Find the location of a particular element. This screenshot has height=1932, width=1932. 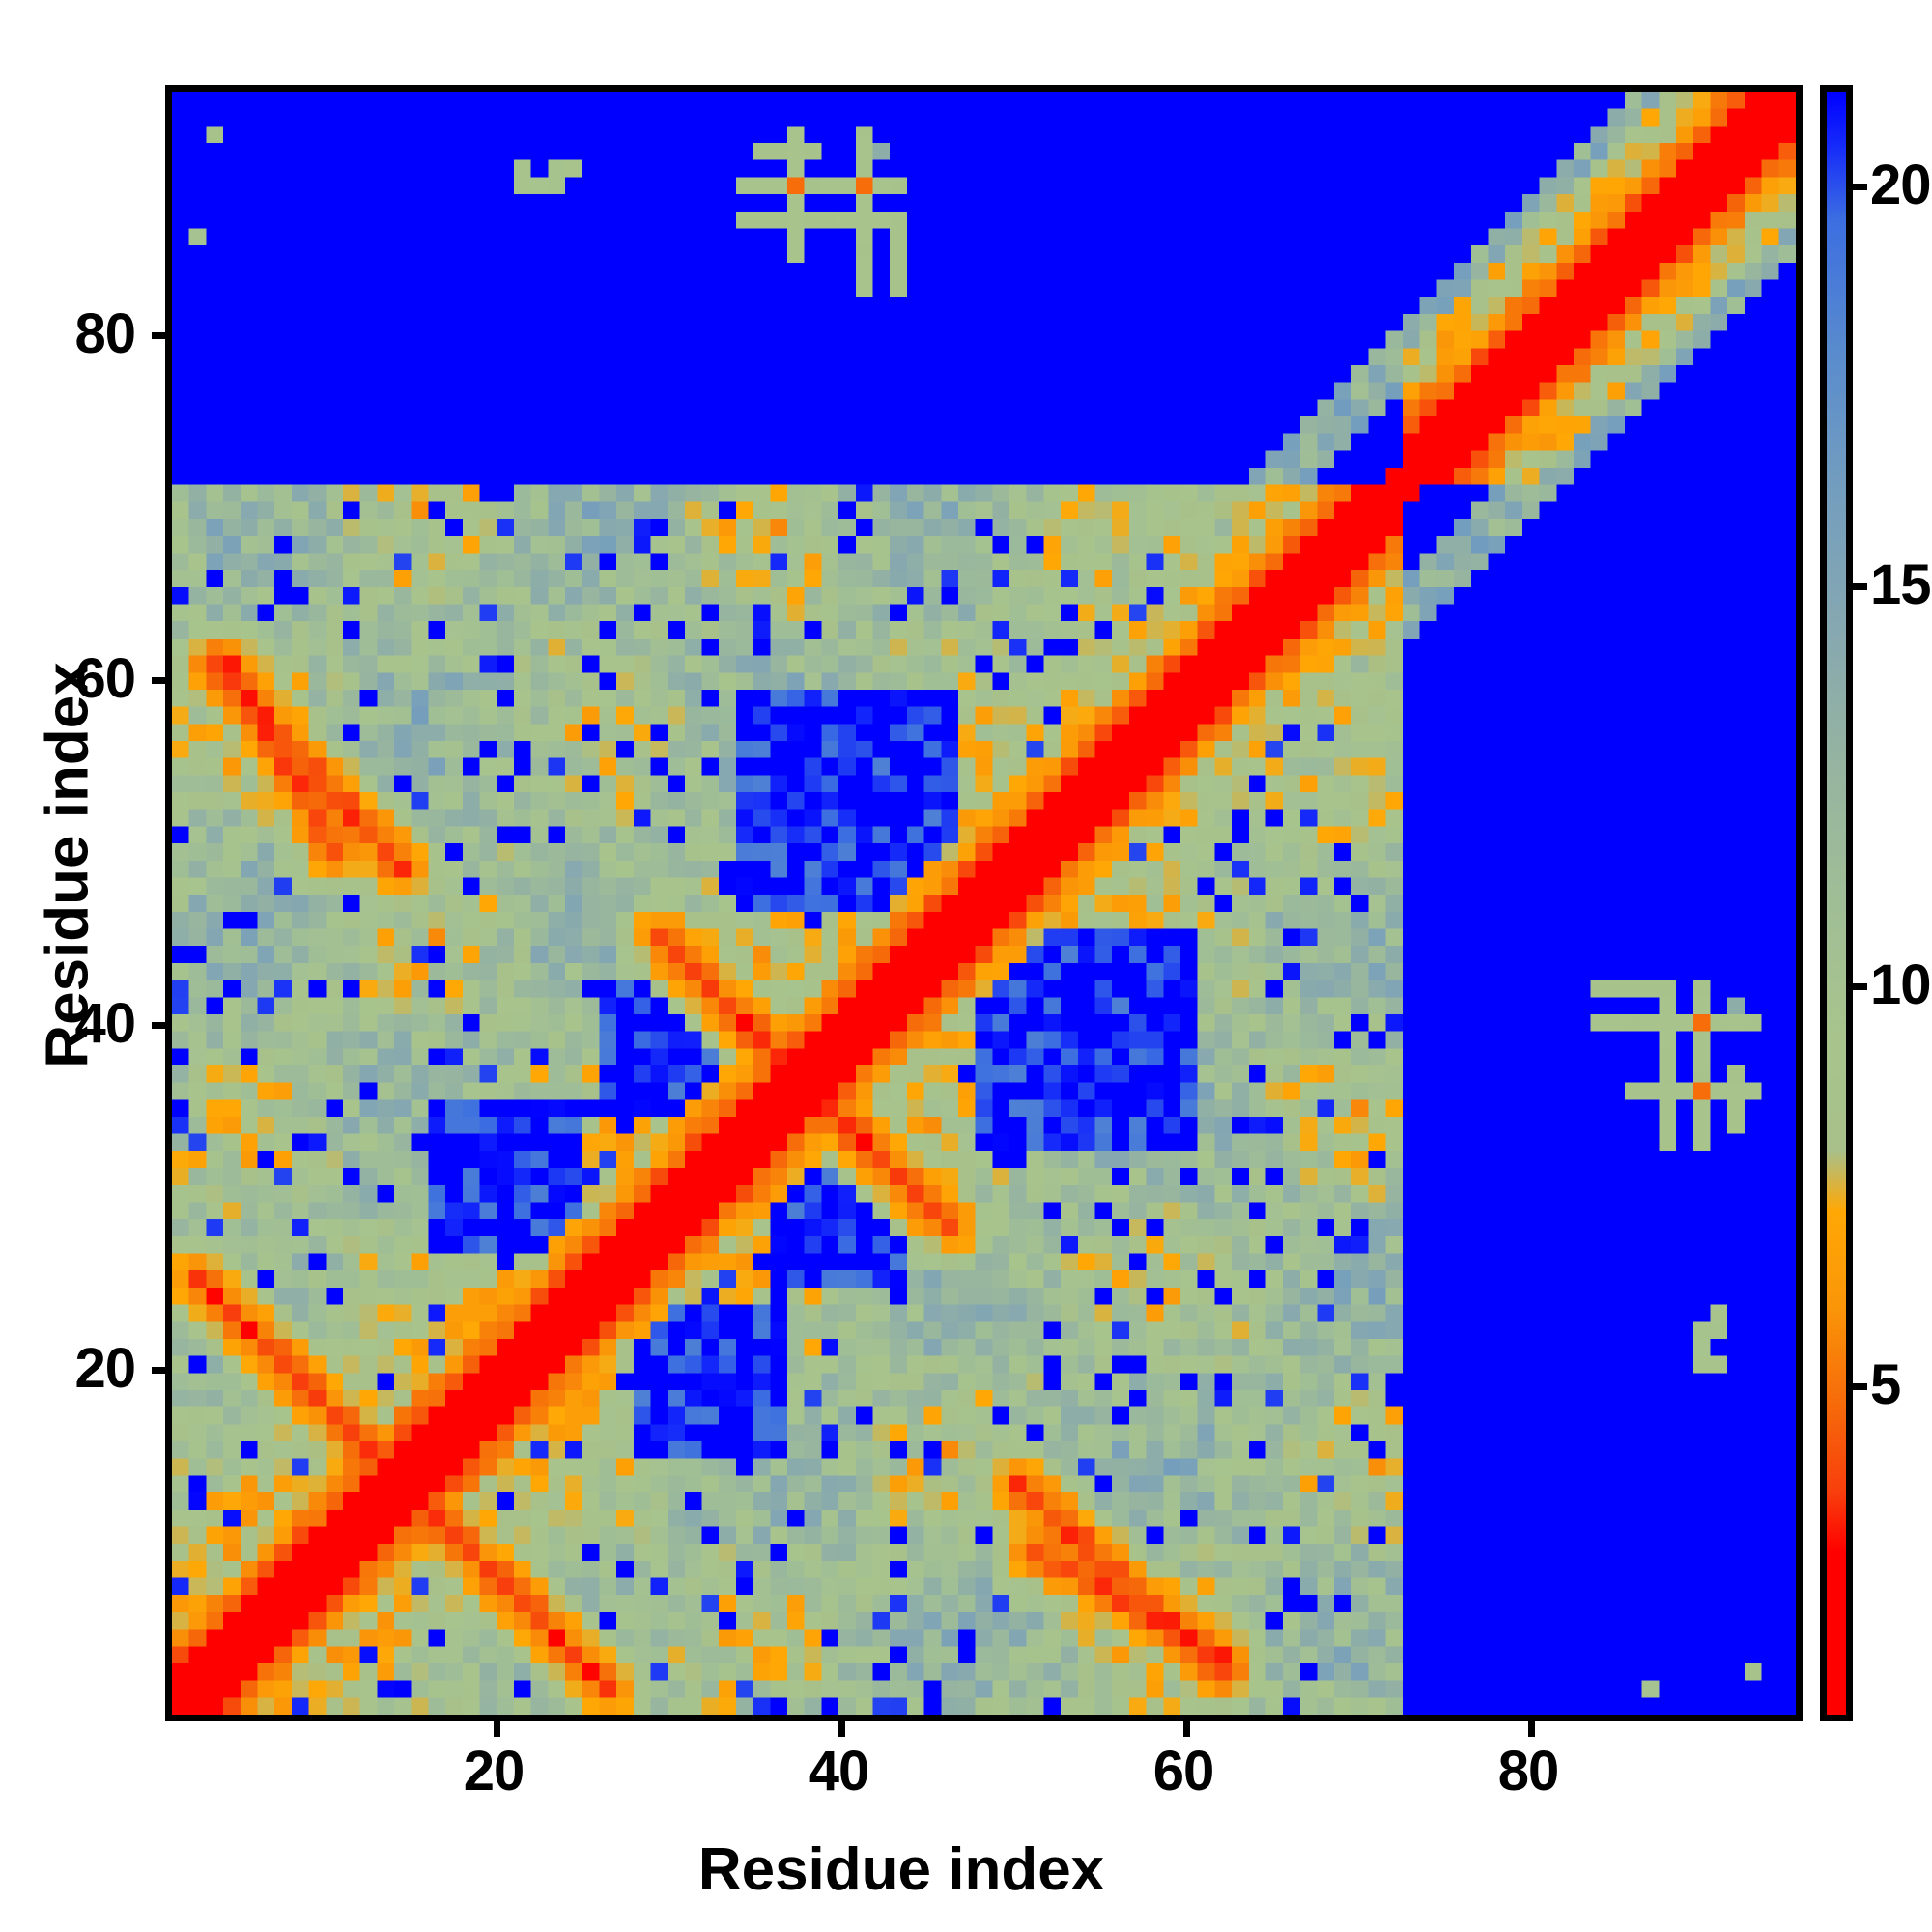

colorbar is located at coordinates (1836, 903).